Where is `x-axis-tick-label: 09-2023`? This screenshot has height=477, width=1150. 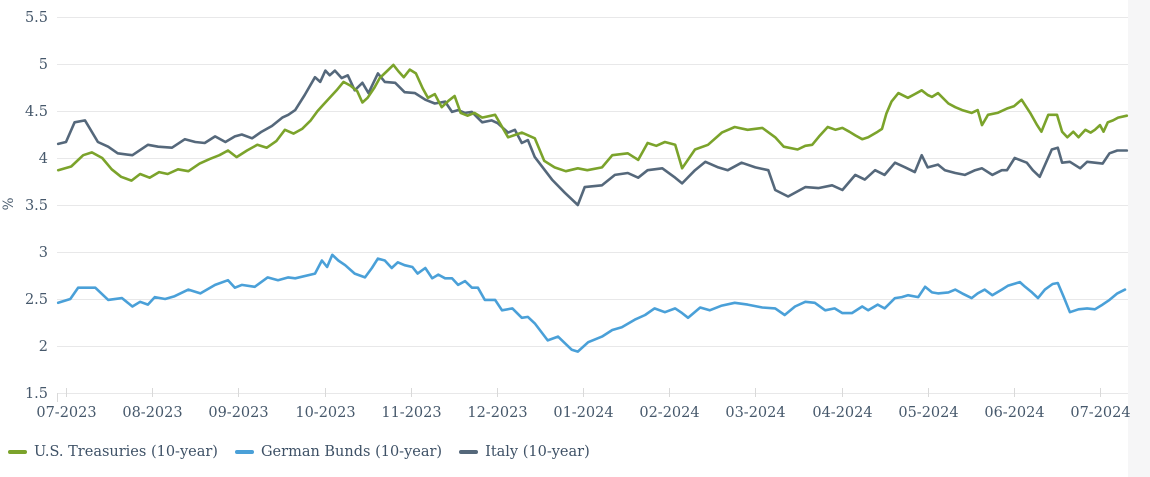 x-axis-tick-label: 09-2023 is located at coordinates (238, 413).